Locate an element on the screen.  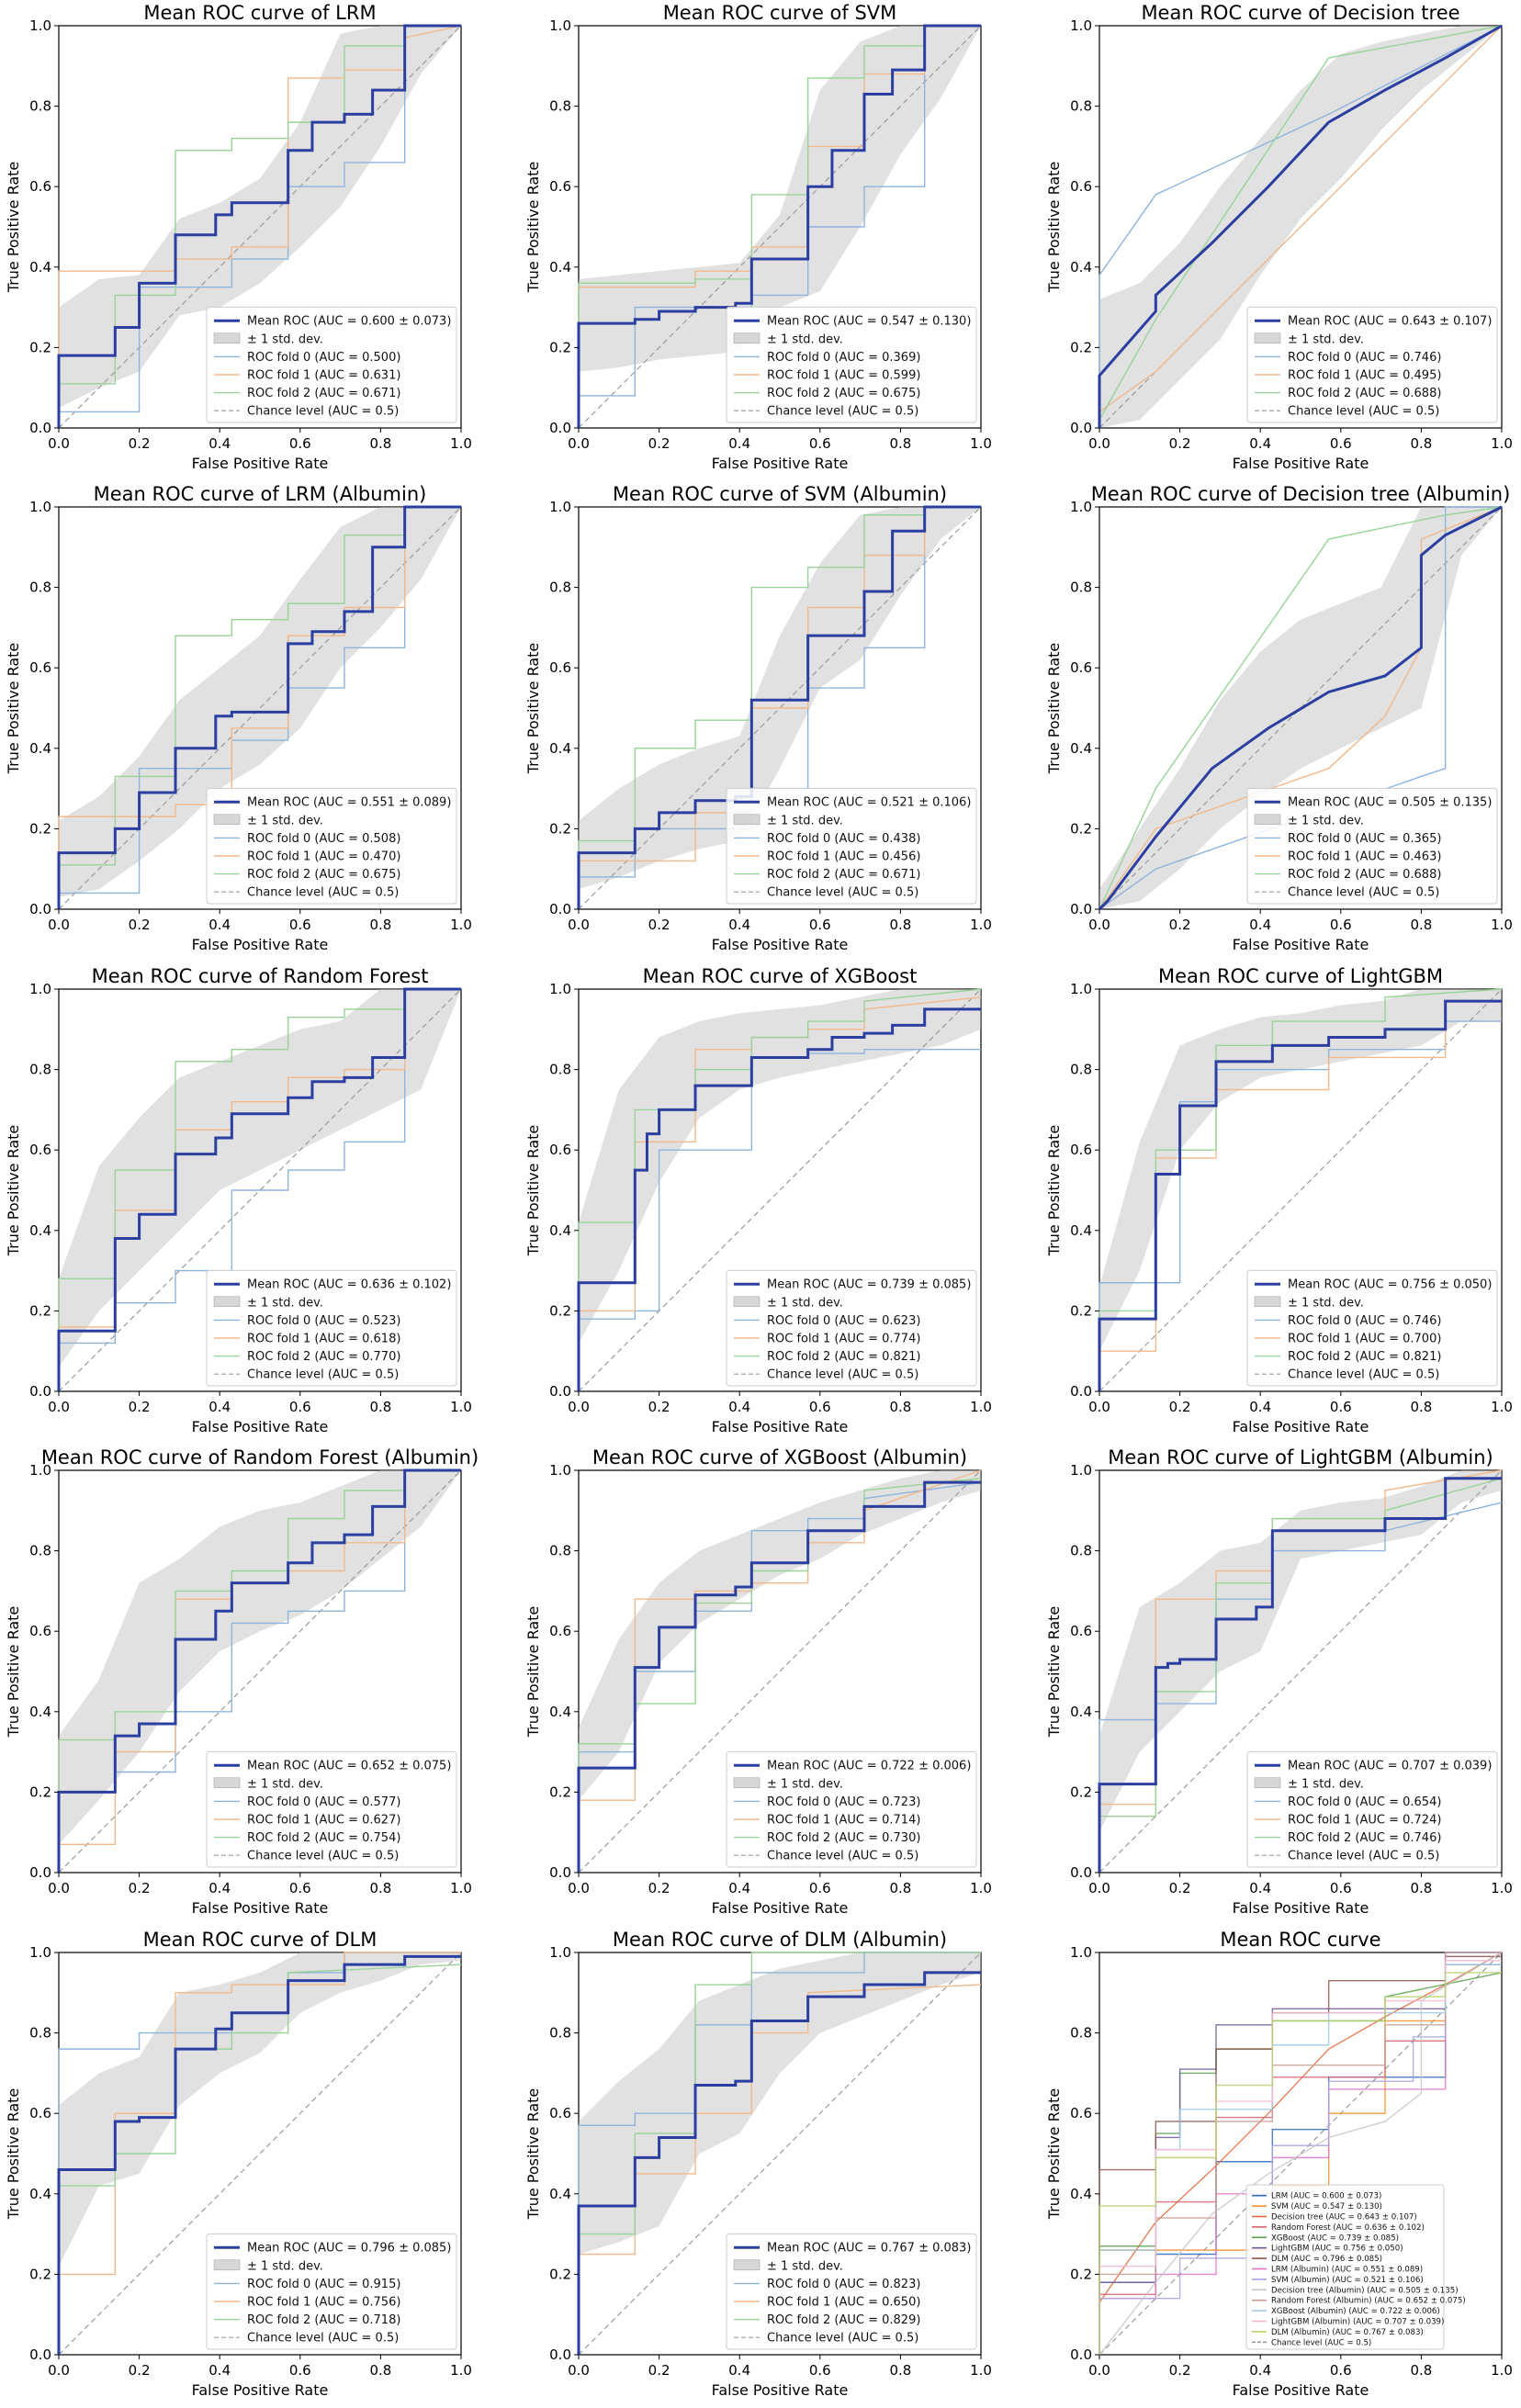
legend-entry: ROC fold 1 (AUC = 0.700) is located at coordinates (1364, 1339).